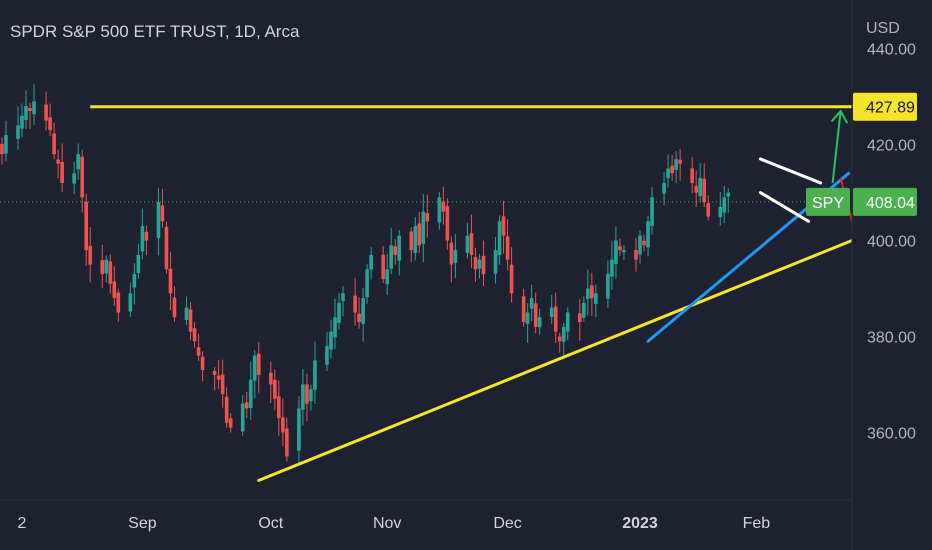 The image size is (932, 550). I want to click on price-axis-panel, so click(892, 275).